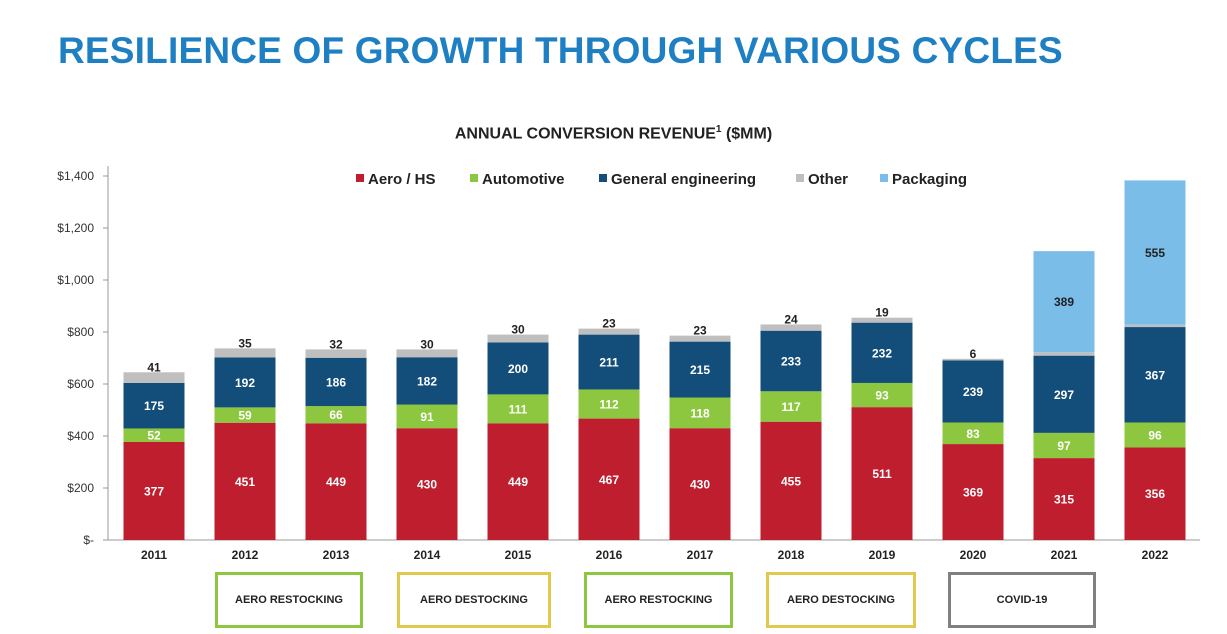  Describe the element at coordinates (80, 488) in the screenshot. I see `y-tick-label: $200` at that location.